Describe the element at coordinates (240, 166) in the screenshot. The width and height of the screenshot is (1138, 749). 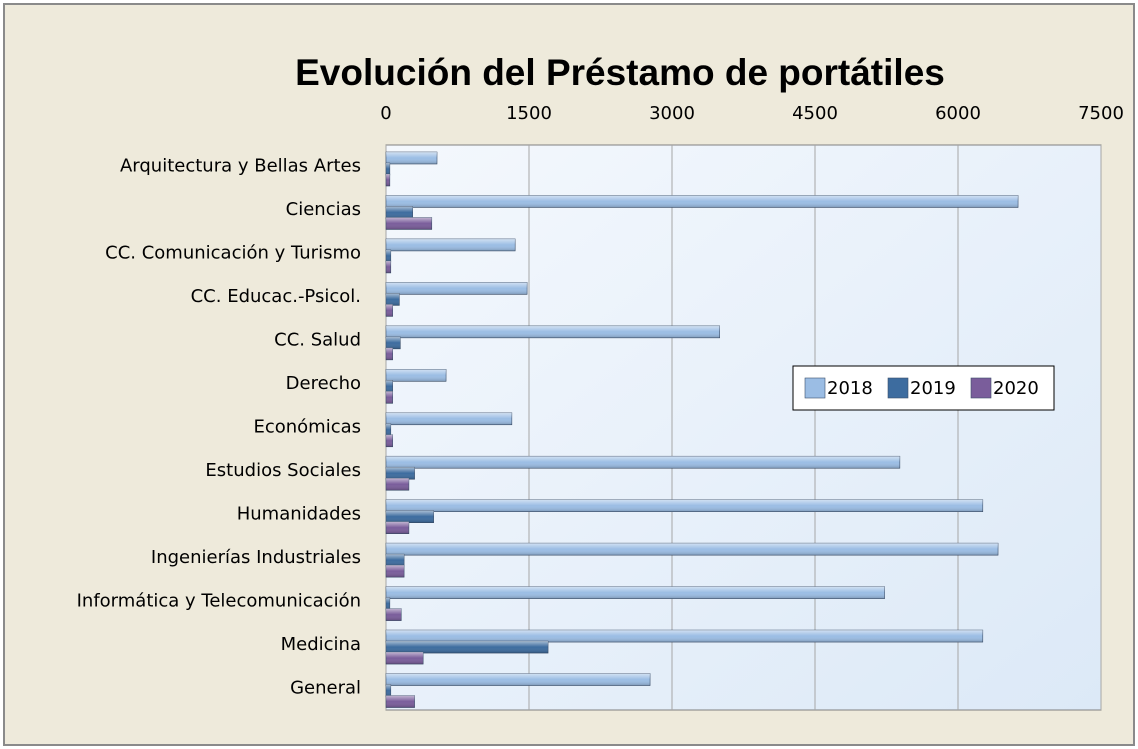
I see `y-tick-label: Arquitectura y Bellas Artes` at that location.